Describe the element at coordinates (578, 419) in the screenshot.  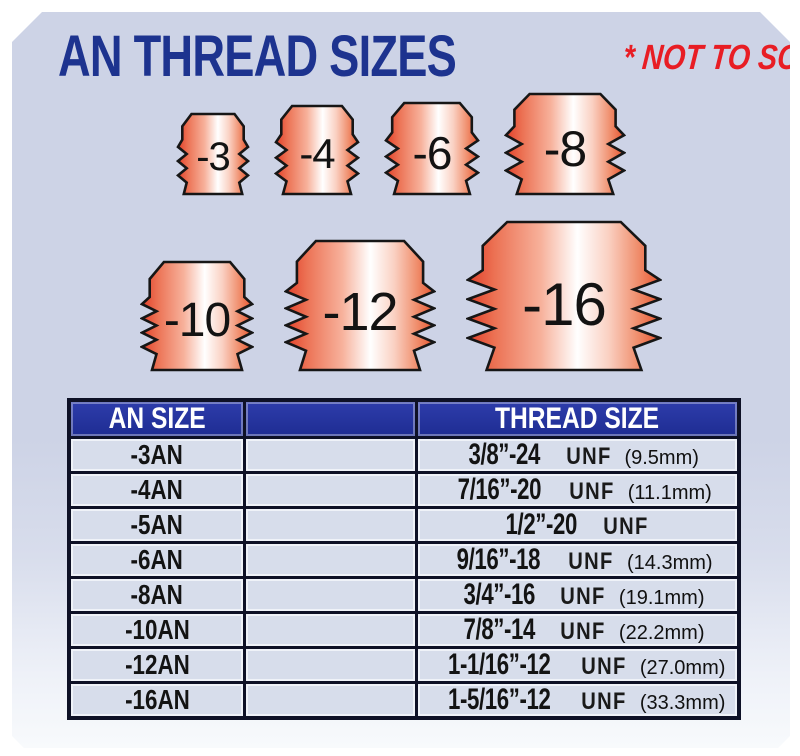
I see `thread-size-header: THREAD SIZE` at that location.